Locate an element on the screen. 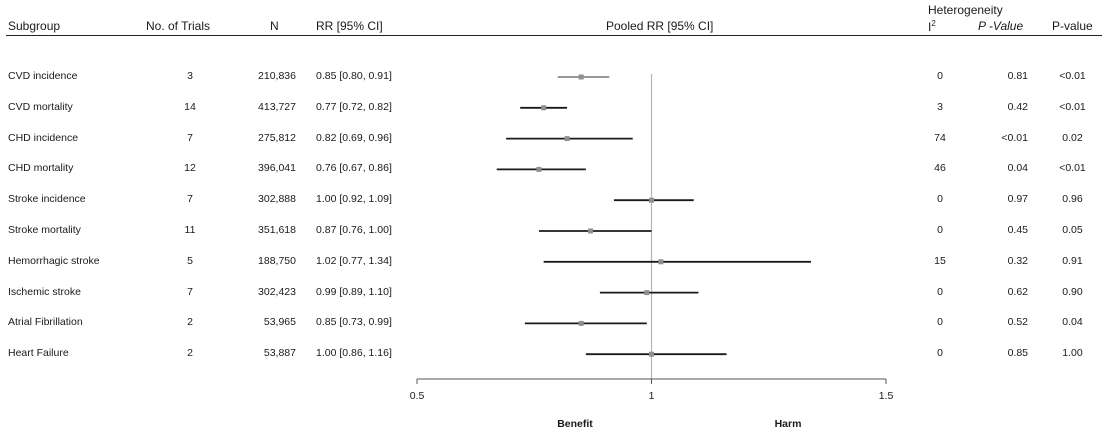 This screenshot has width=1106, height=443. cell-i2: 15 is located at coordinates (940, 260).